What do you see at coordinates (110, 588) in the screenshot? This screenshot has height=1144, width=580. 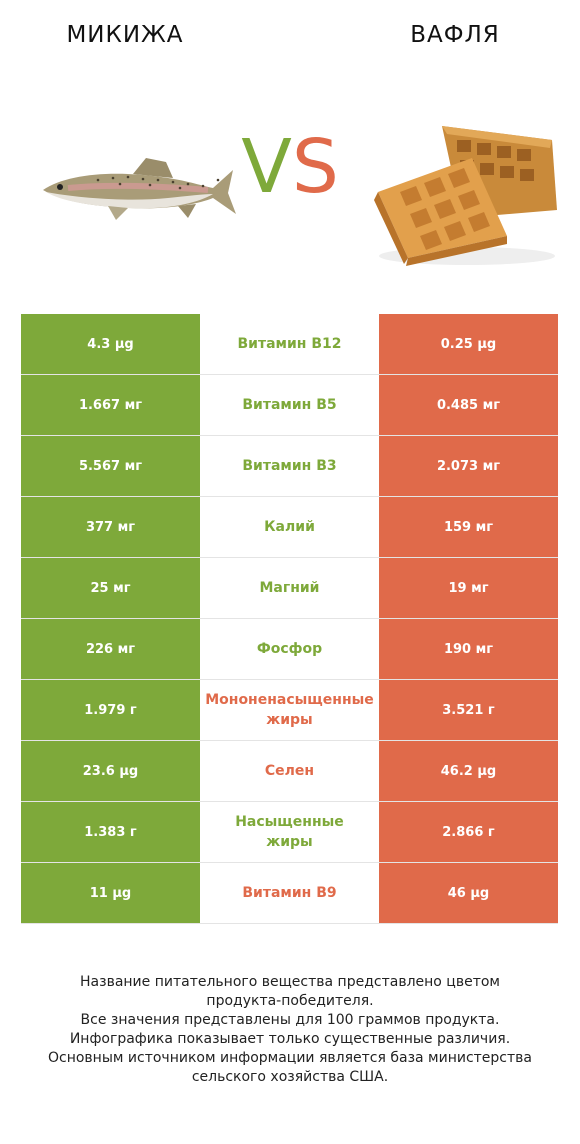 I see `left-value: 25 мг` at bounding box center [110, 588].